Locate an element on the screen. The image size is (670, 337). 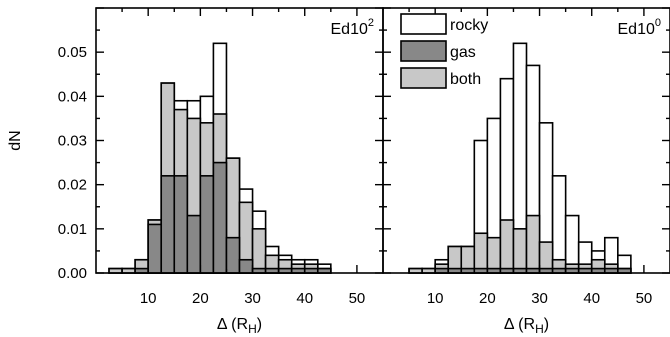
legend-label-both: both is located at coordinates (465, 79).